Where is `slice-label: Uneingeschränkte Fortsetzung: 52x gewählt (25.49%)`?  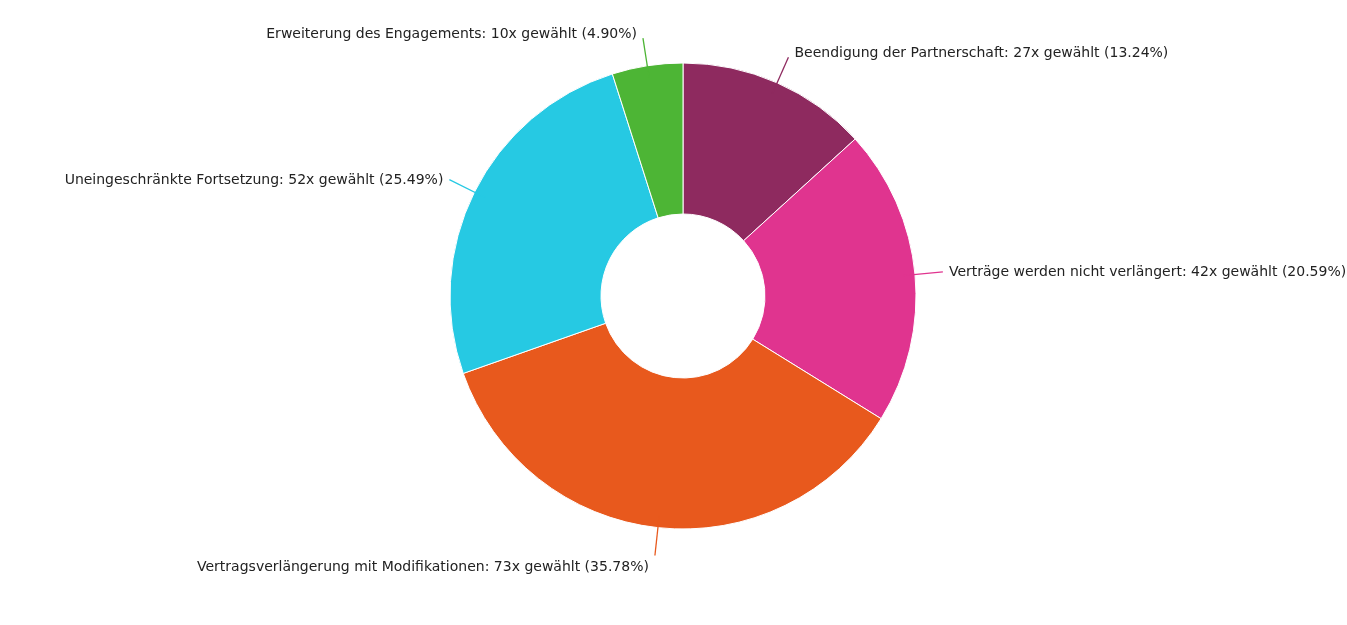 slice-label: Uneingeschränkte Fortsetzung: 52x gewählt (25.49%) is located at coordinates (254, 178).